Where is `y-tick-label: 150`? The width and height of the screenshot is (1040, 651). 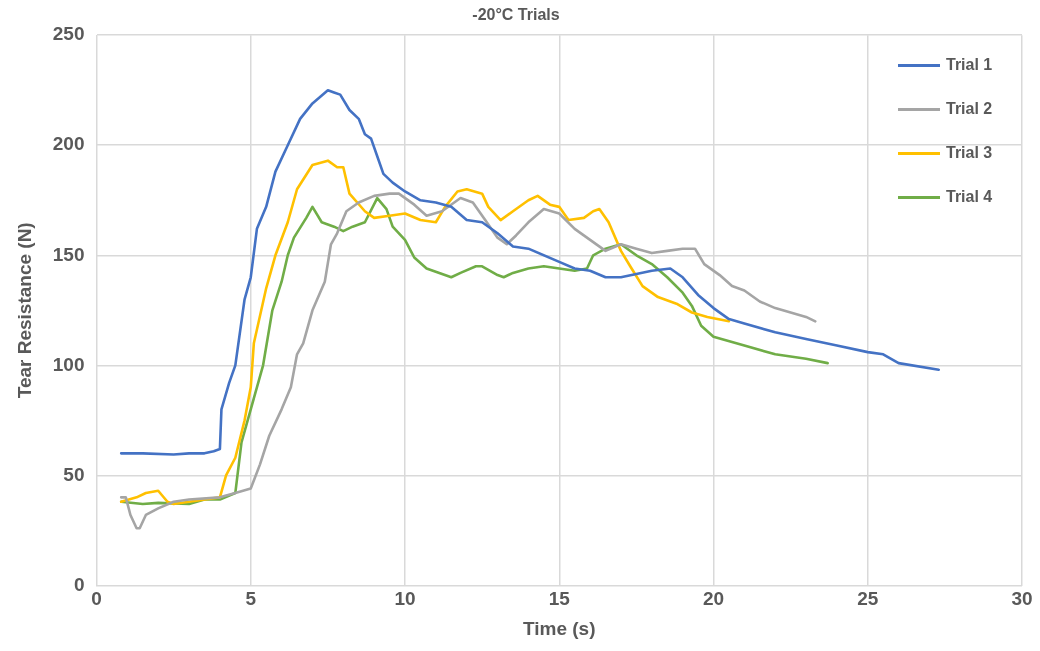
y-tick-label: 150 is located at coordinates (68, 254).